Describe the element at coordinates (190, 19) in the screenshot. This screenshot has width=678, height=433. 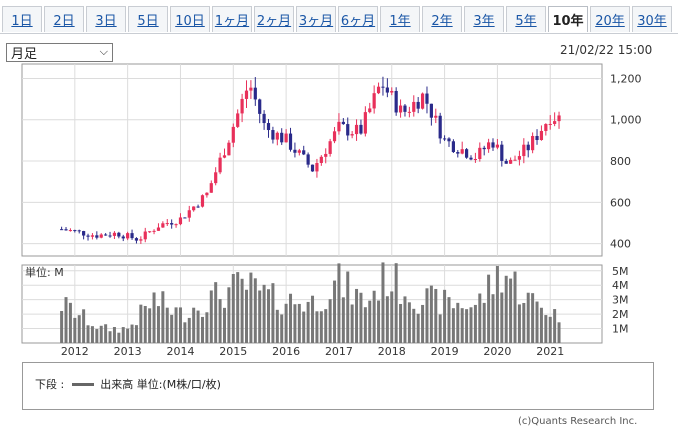
I see `tab-4: 10日` at that location.